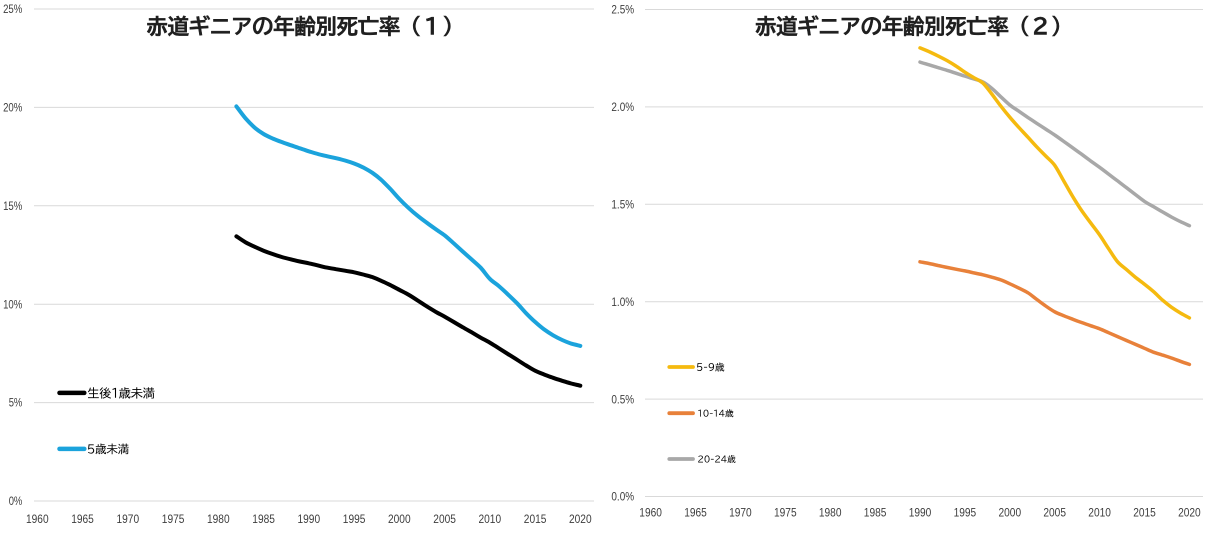 This screenshot has width=1218, height=533. I want to click on svg-text: 20%, so click(12, 109).